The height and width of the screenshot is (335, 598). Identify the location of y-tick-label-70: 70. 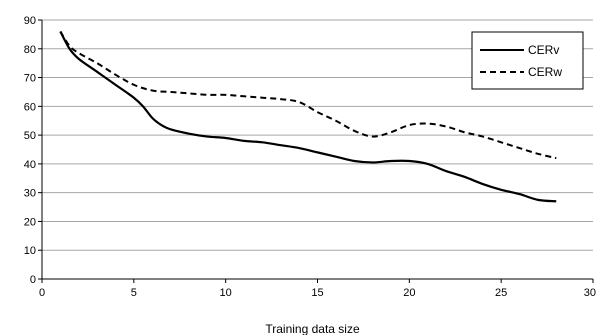
(30, 79).